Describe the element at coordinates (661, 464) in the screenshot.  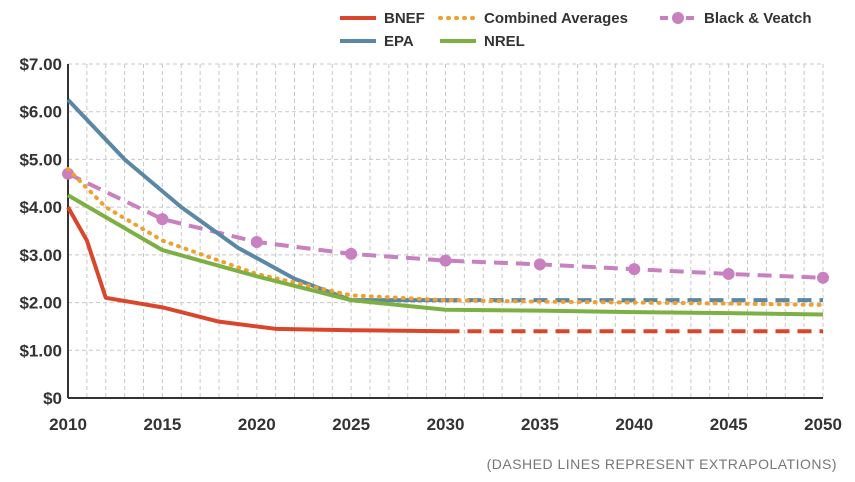
I see `extrapolation-note: (DASHED LINES REPRESENT EXTRAPOLATIONS)` at that location.